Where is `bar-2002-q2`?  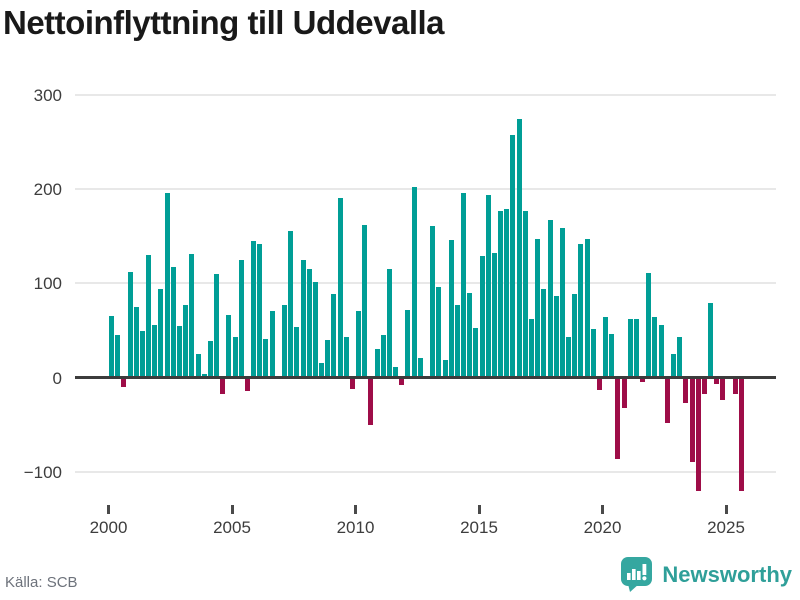
bar-2002-q2 is located at coordinates (167, 285).